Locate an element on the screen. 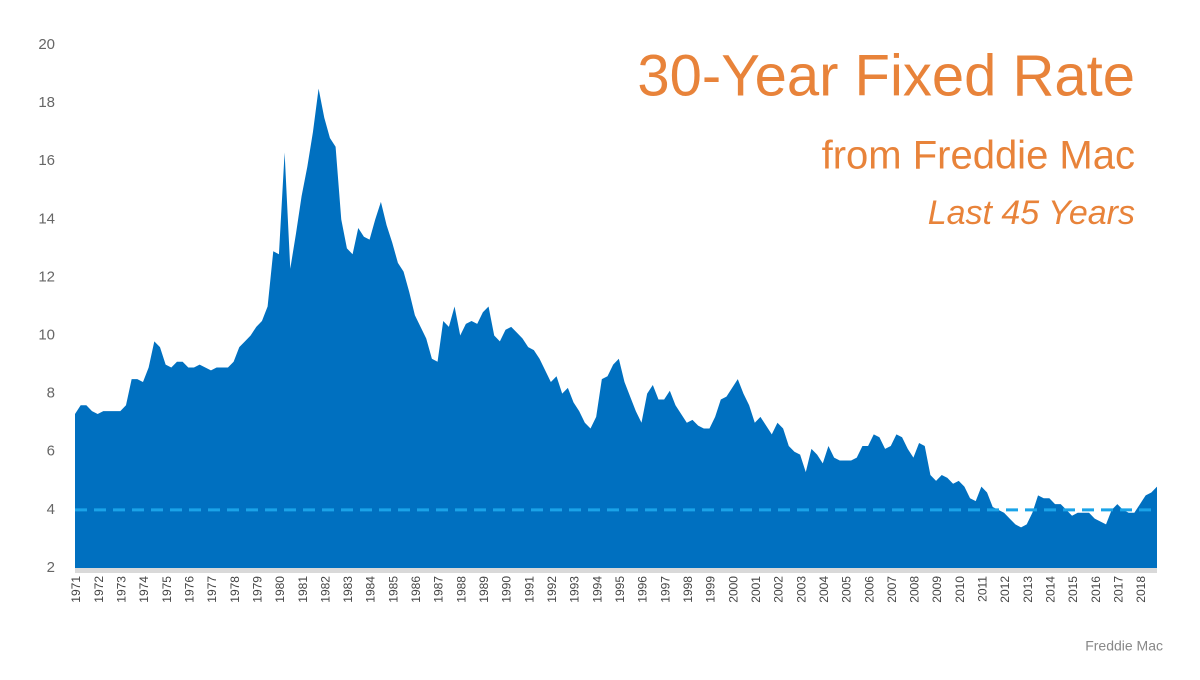 This screenshot has height=680, width=1200. x-tick-label: 1987 is located at coordinates (439, 589).